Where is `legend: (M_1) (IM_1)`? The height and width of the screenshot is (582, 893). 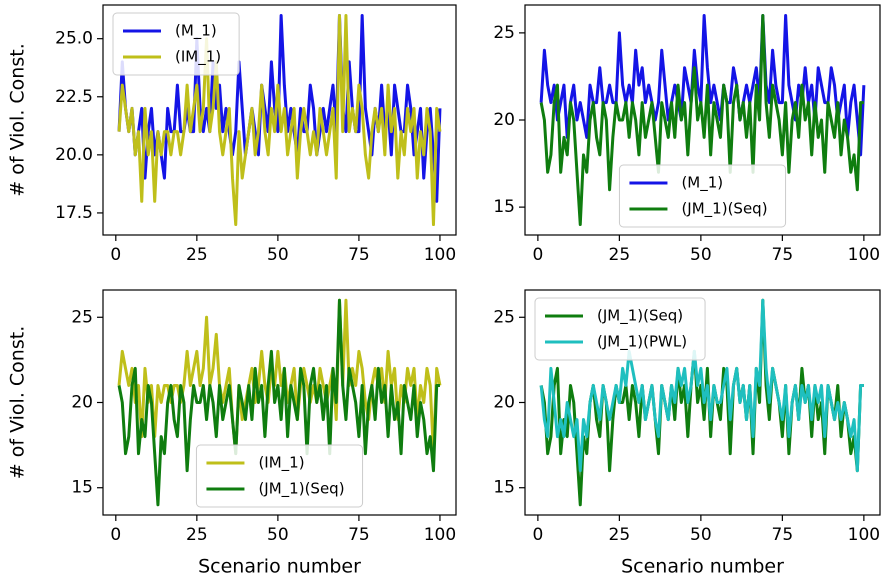 legend: (M_1) (IM_1) is located at coordinates (176, 44).